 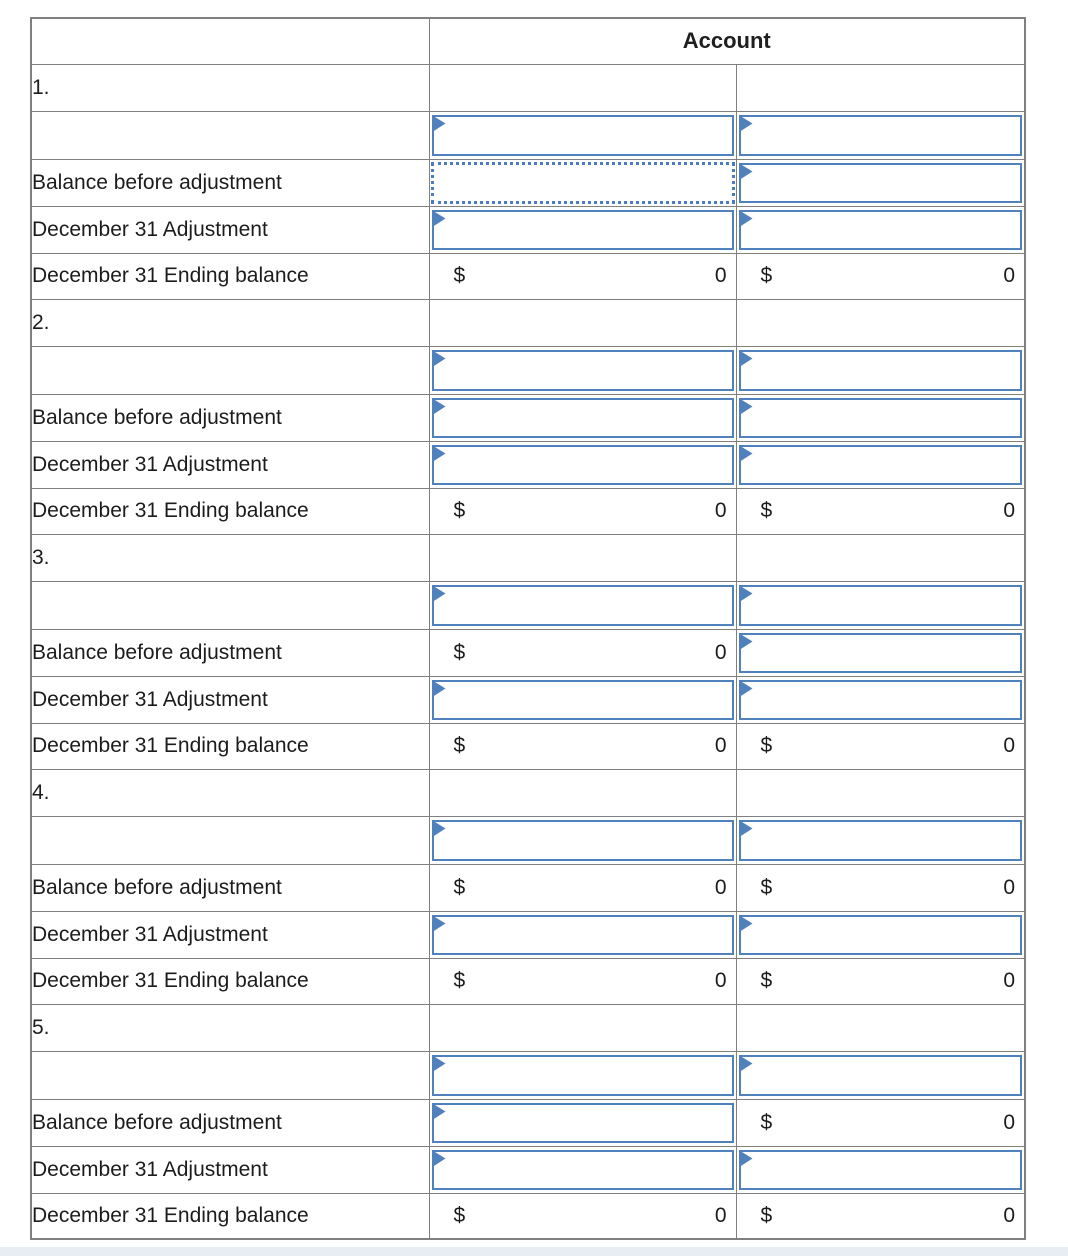 What do you see at coordinates (230, 1075) in the screenshot?
I see `row-label` at bounding box center [230, 1075].